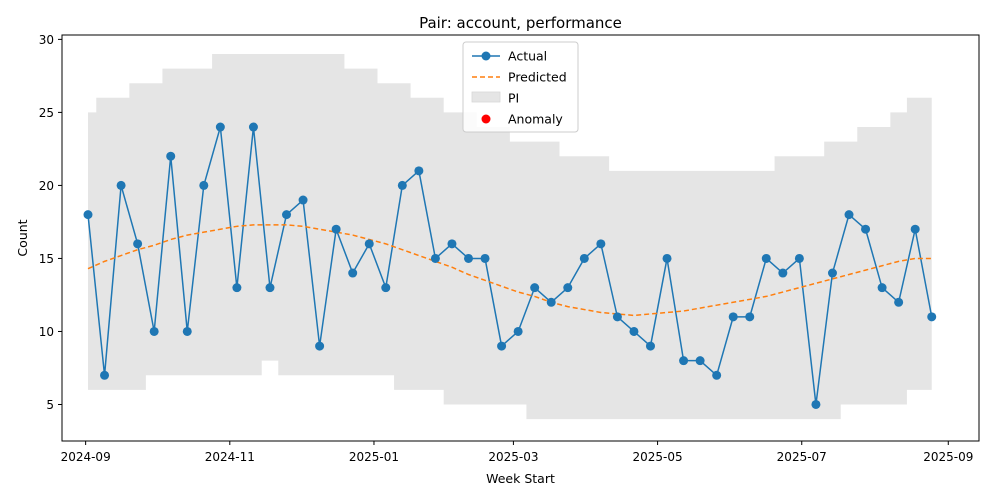 This screenshot has width=1000, height=500. What do you see at coordinates (46, 113) in the screenshot?
I see `y-tick-label: 25` at bounding box center [46, 113].